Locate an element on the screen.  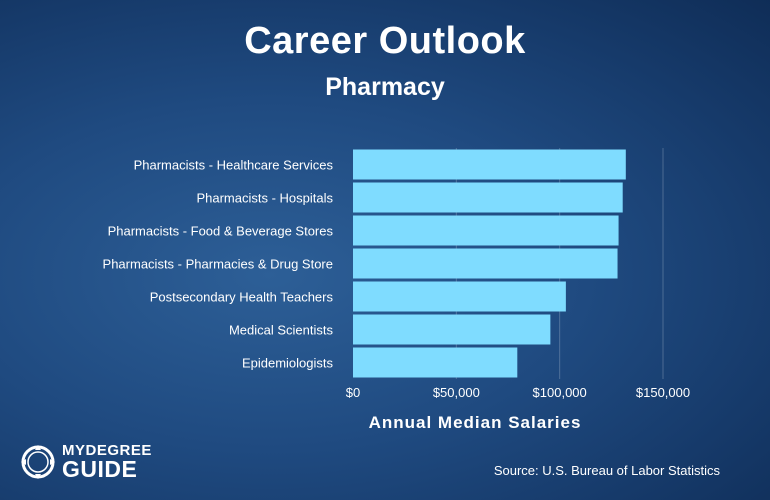
x-tick-label: $50,000 is located at coordinates (456, 392).